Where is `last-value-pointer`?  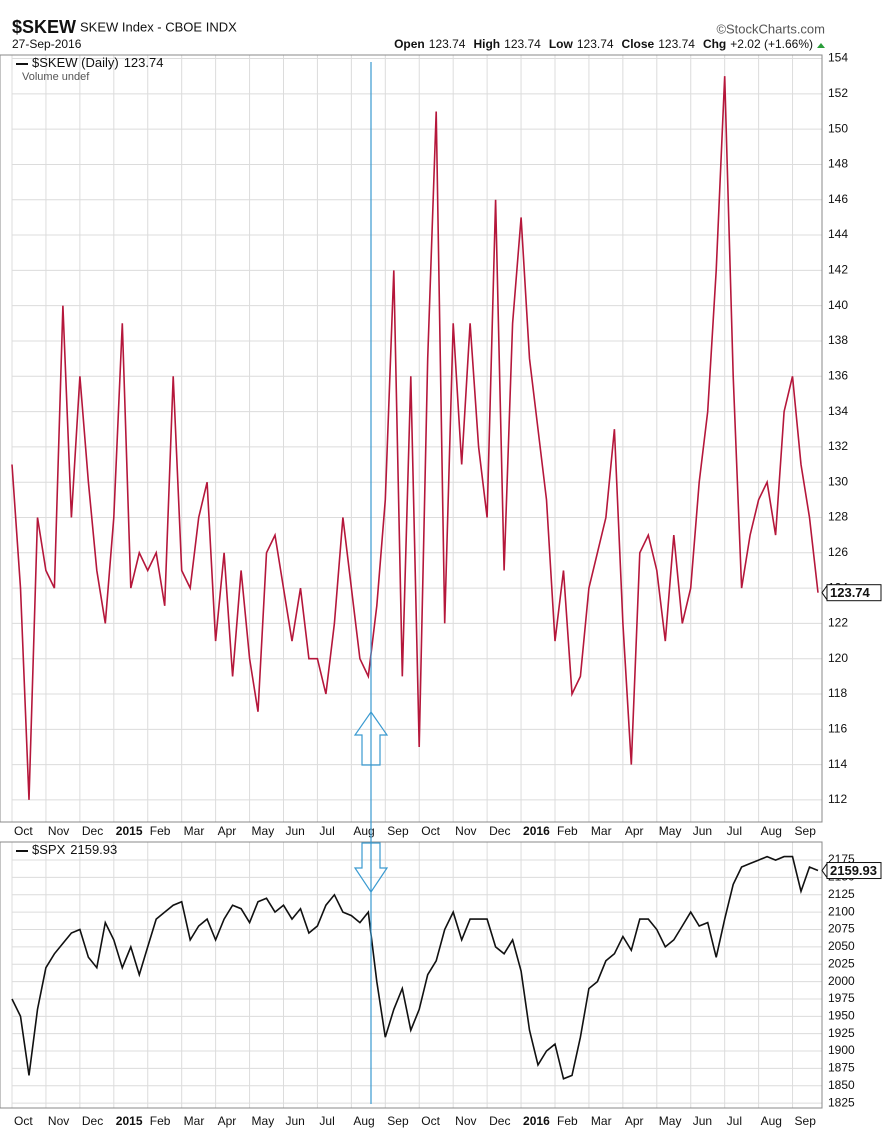 last-value-pointer is located at coordinates (824, 593).